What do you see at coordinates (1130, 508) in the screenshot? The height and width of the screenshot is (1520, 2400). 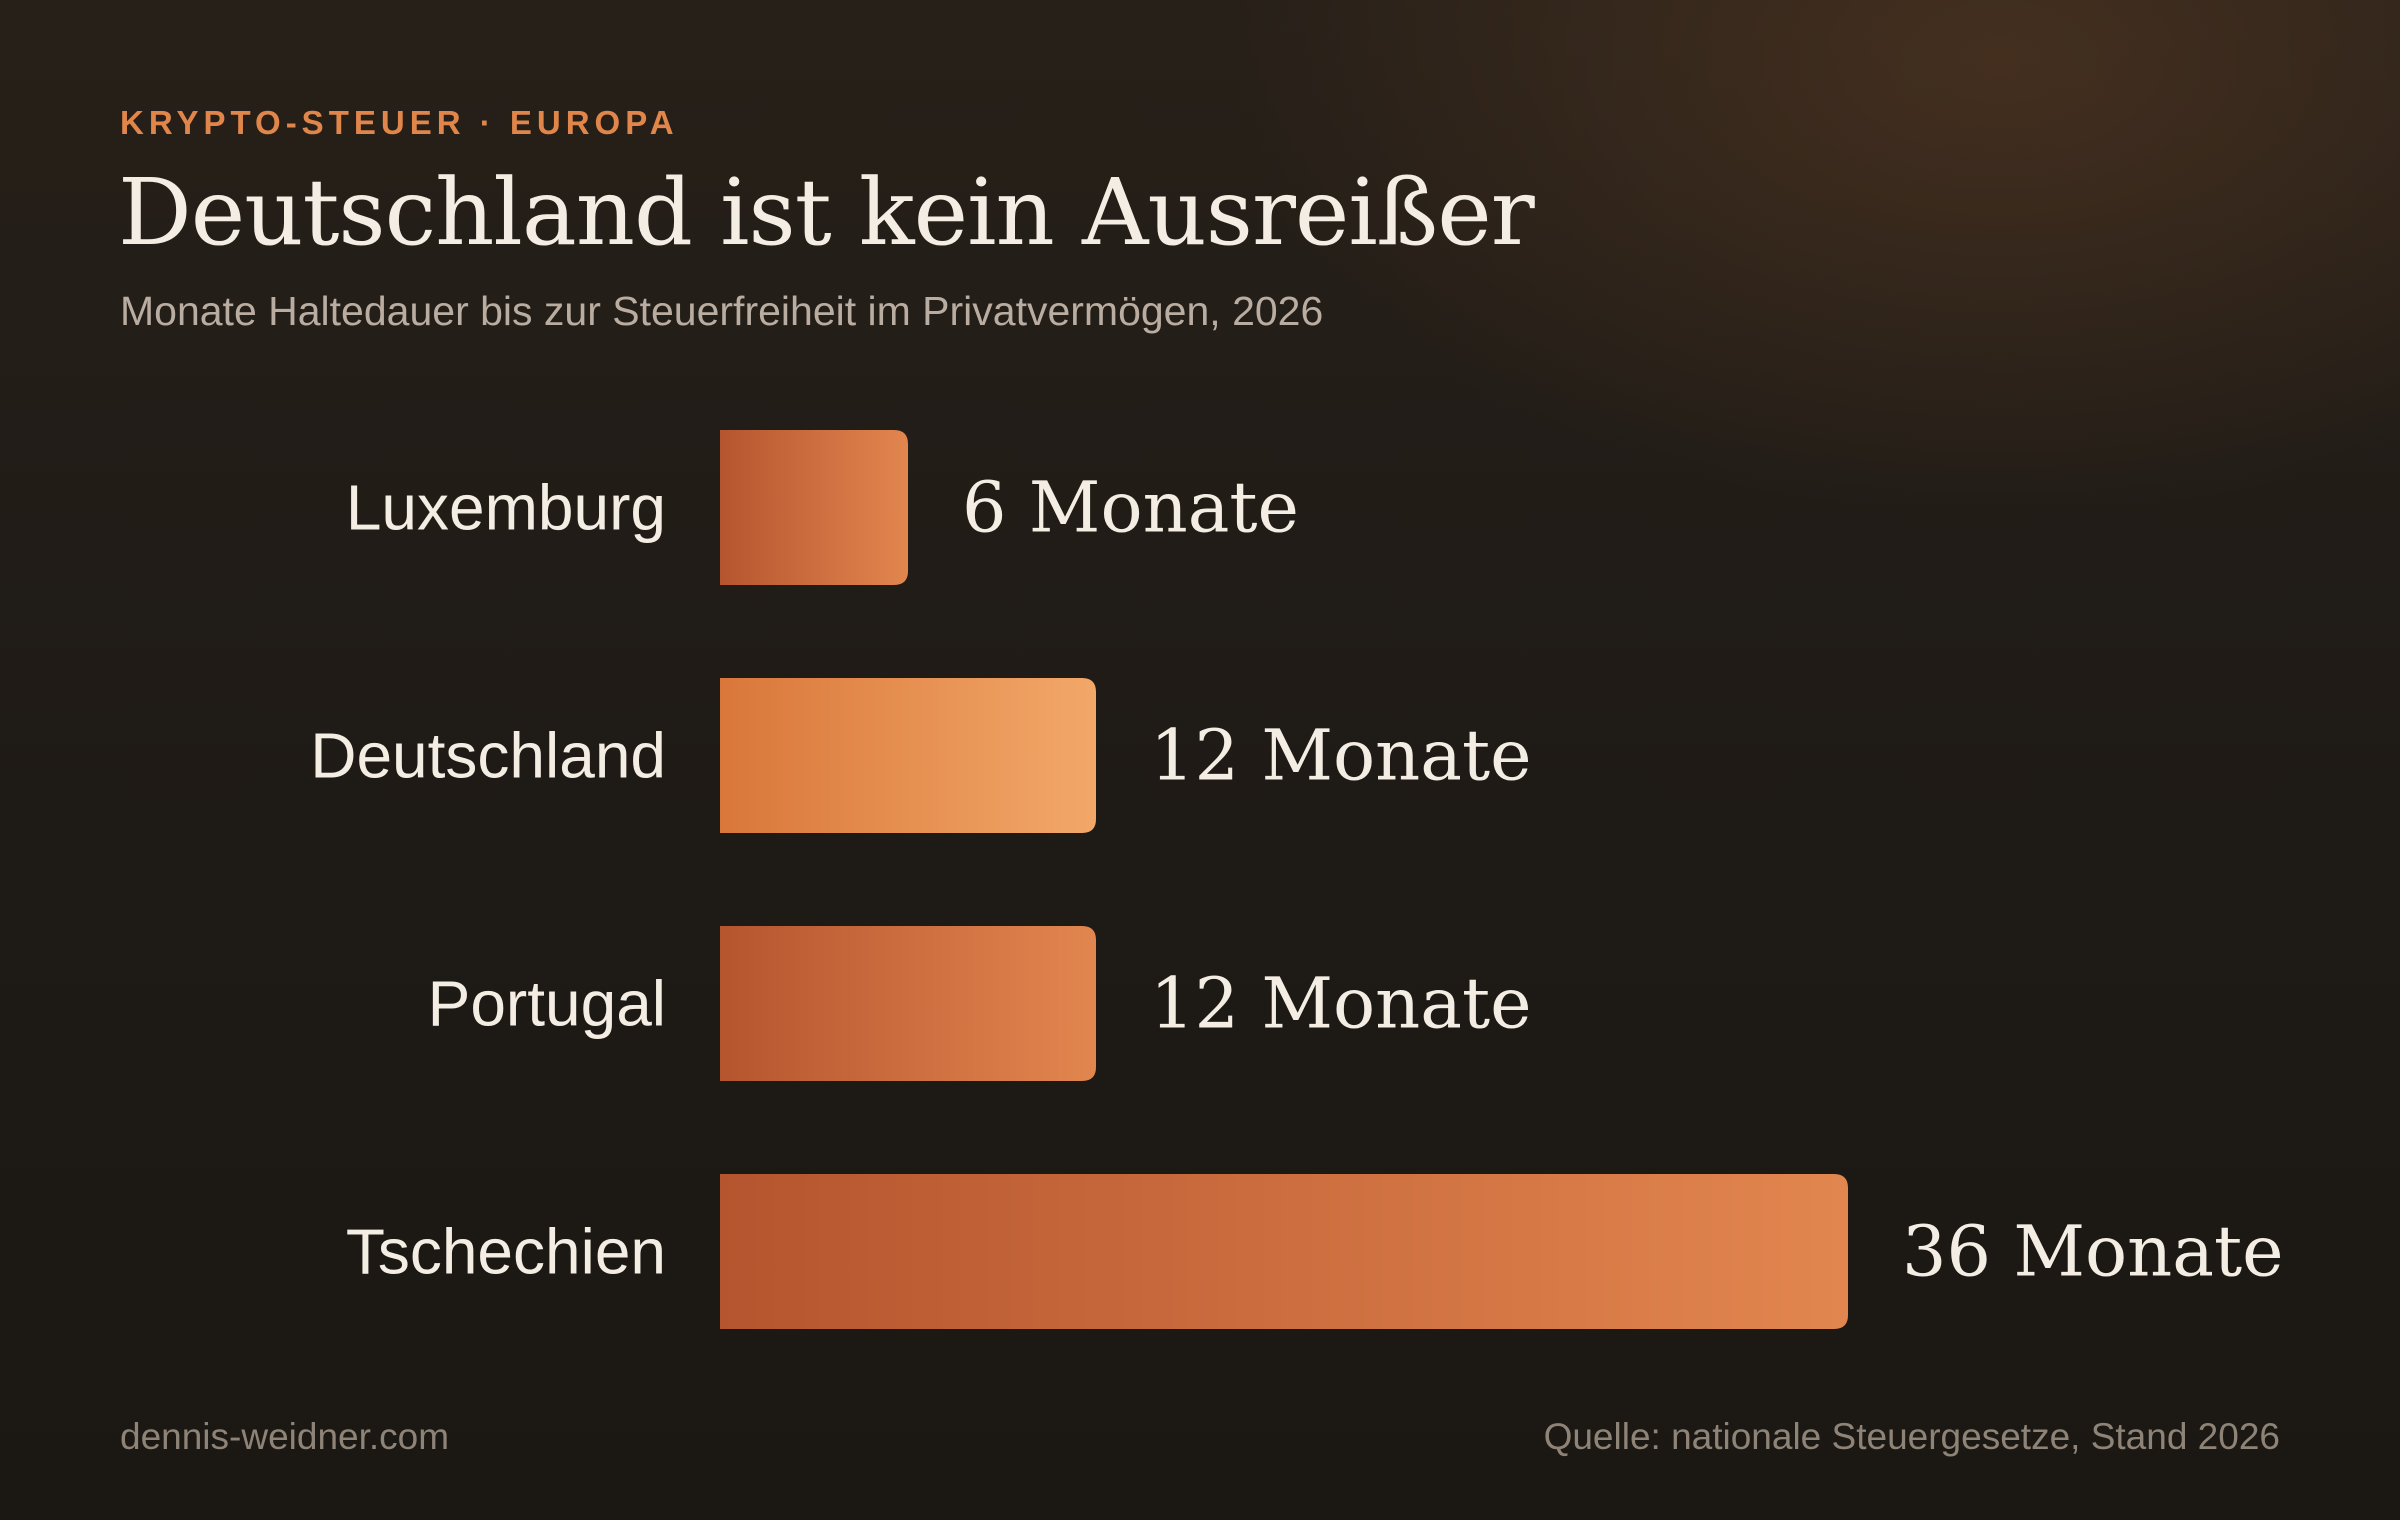 I see `value-label: 6 Monate` at bounding box center [1130, 508].